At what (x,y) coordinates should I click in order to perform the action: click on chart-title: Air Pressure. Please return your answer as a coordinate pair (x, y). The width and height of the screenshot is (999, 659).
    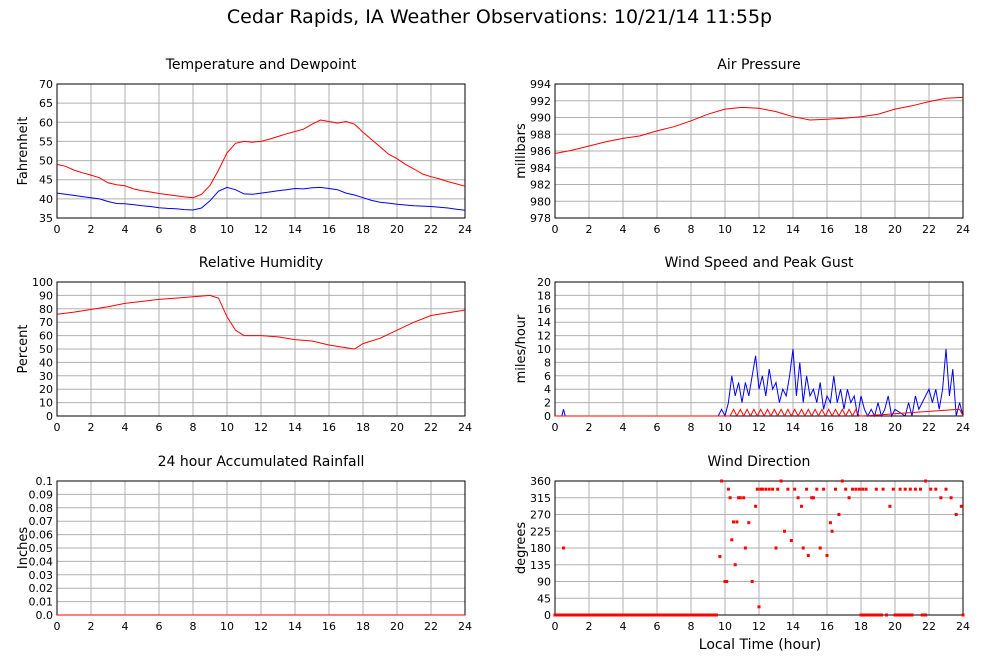
    Looking at the image, I should click on (758, 65).